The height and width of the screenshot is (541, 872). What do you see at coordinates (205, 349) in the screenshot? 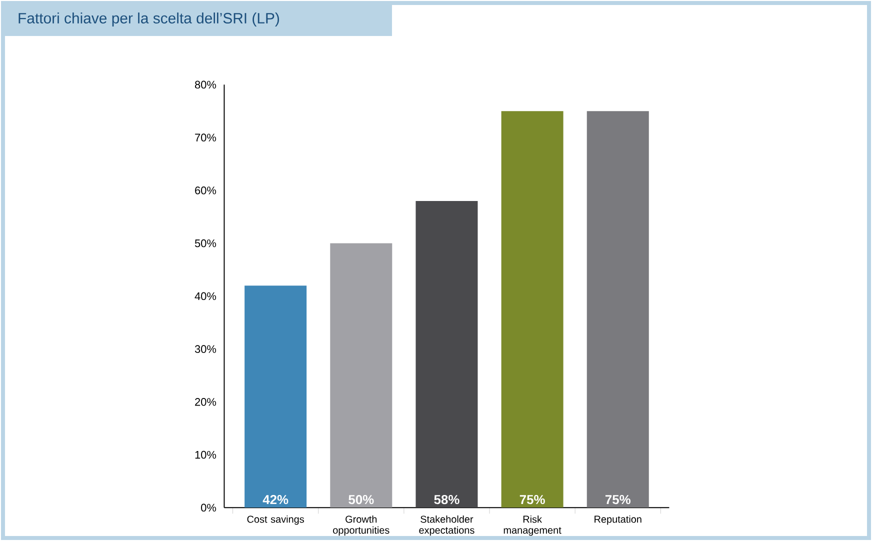
I see `y-tick-label: 30%` at bounding box center [205, 349].